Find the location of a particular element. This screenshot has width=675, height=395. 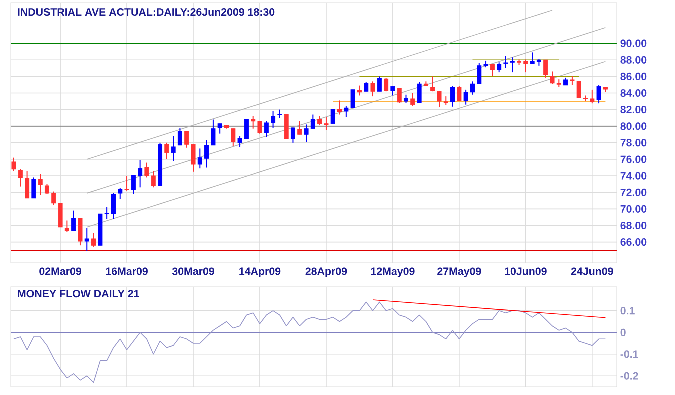

y-tick-label: 76.00 is located at coordinates (633, 160).